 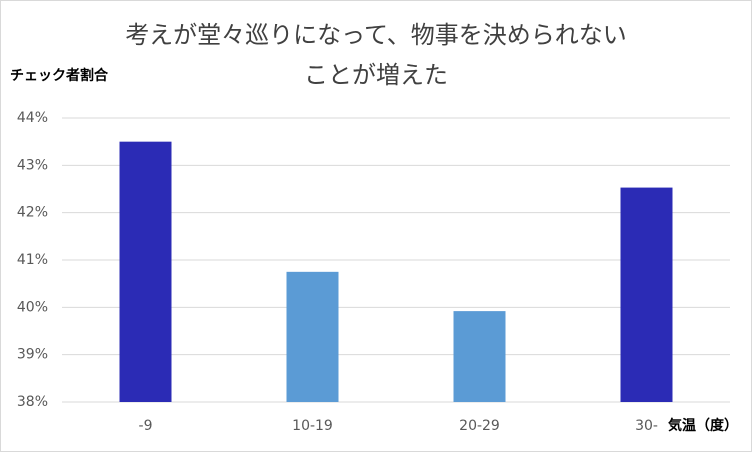 What do you see at coordinates (312, 426) in the screenshot?
I see `x-tick-label: 10-19` at bounding box center [312, 426].